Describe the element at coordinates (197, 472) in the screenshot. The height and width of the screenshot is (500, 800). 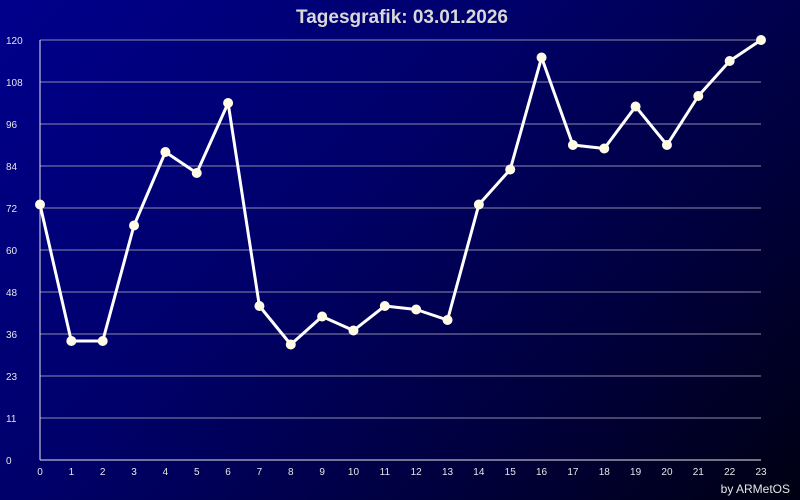
I see `x-tick-label: 5` at that location.